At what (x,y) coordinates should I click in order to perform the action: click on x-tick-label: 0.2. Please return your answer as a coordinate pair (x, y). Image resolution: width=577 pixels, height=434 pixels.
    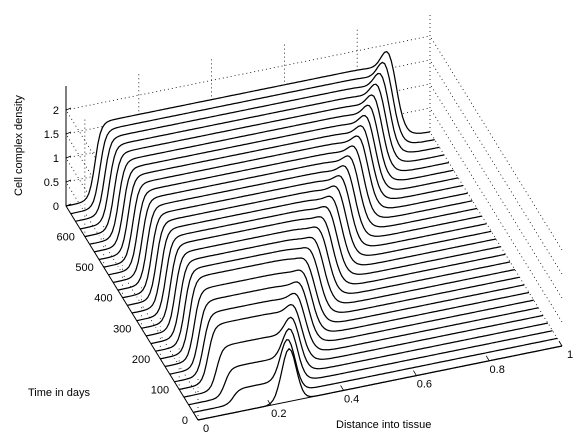
    Looking at the image, I should click on (278, 414).